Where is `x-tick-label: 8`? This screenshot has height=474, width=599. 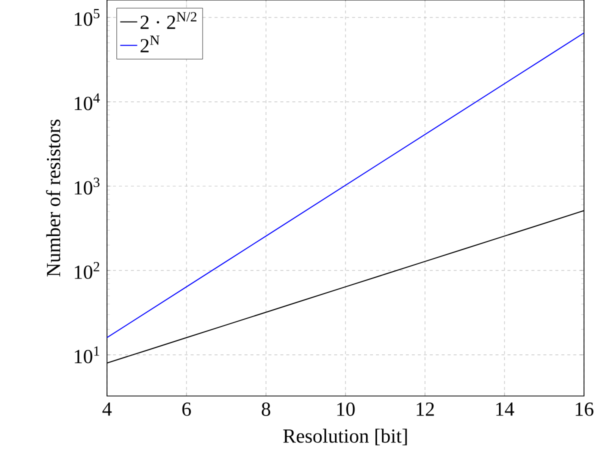 x-tick-label: 8 is located at coordinates (266, 409).